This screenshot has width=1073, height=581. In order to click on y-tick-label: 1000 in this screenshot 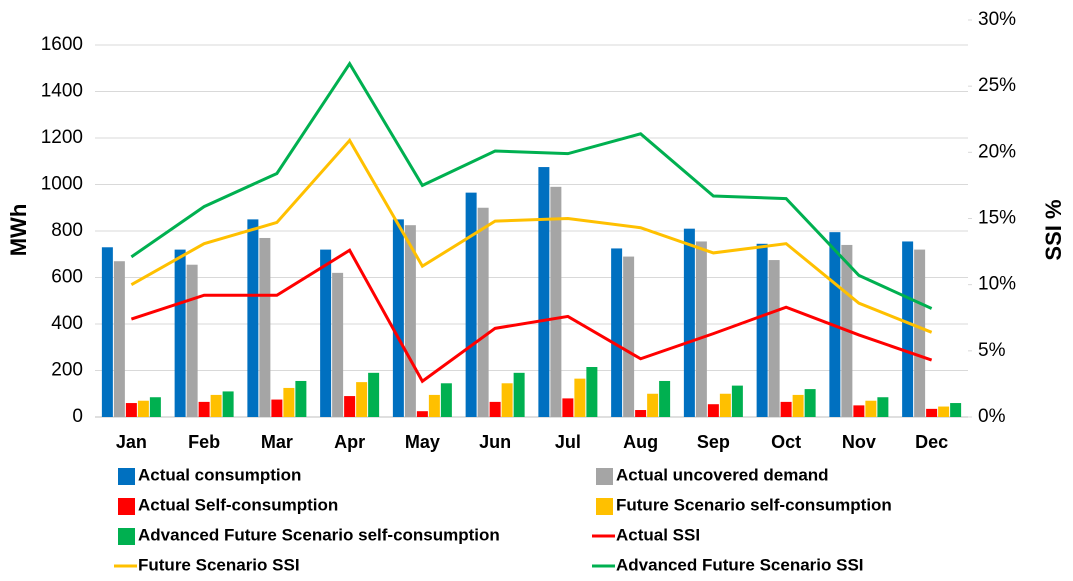, I will do `click(62, 184)`.